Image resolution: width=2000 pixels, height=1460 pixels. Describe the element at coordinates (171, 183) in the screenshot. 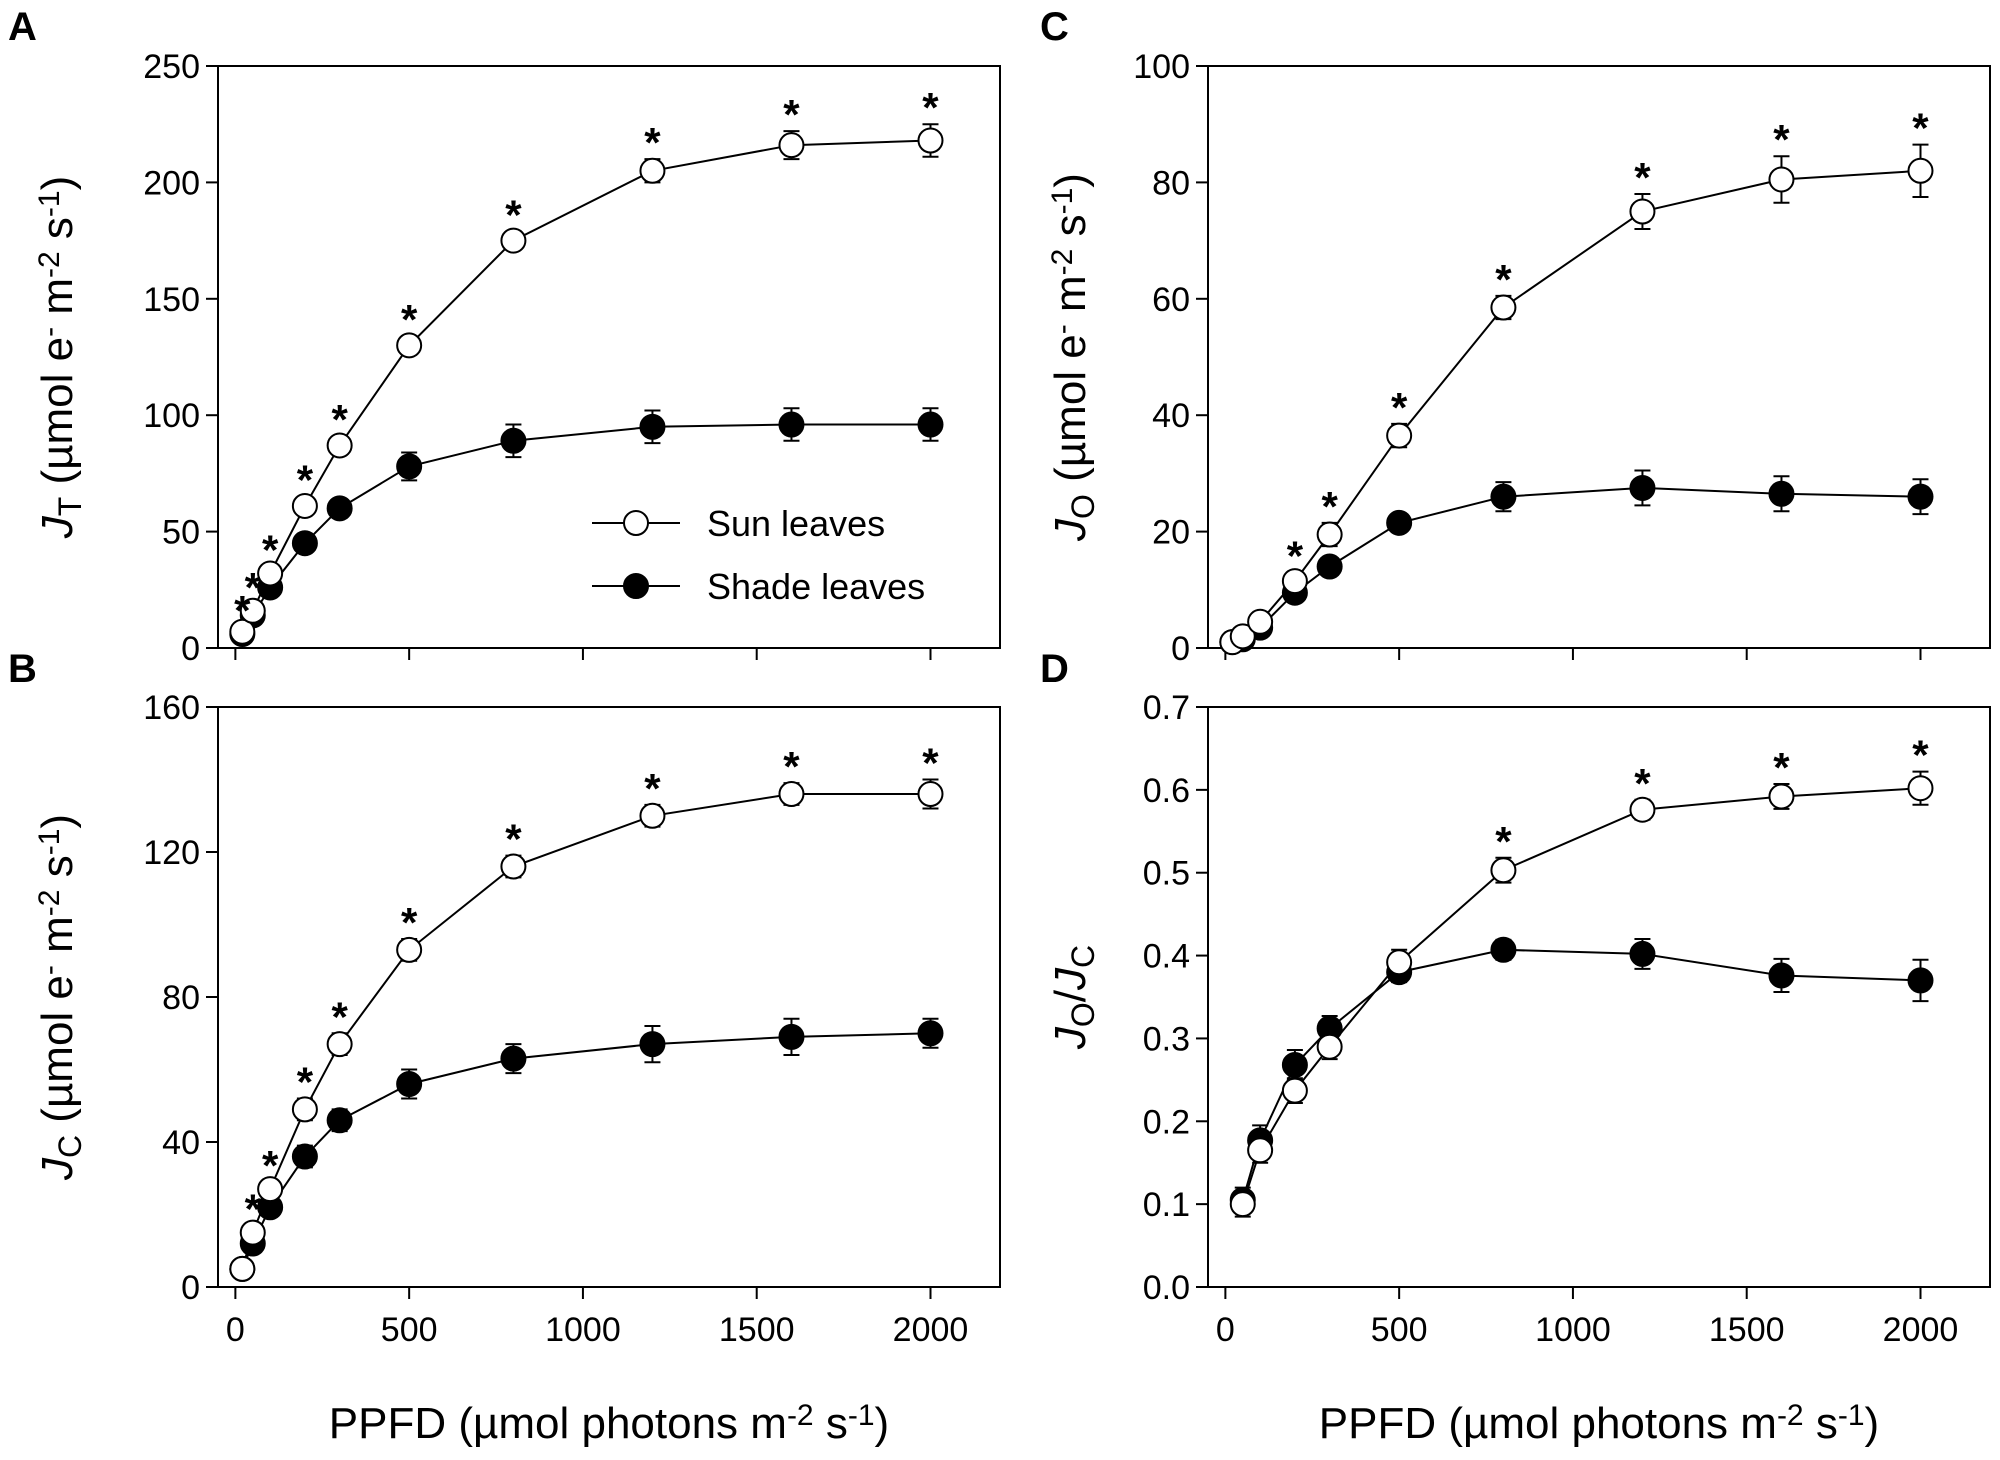

I see `y-tick-label-a: 200` at that location.